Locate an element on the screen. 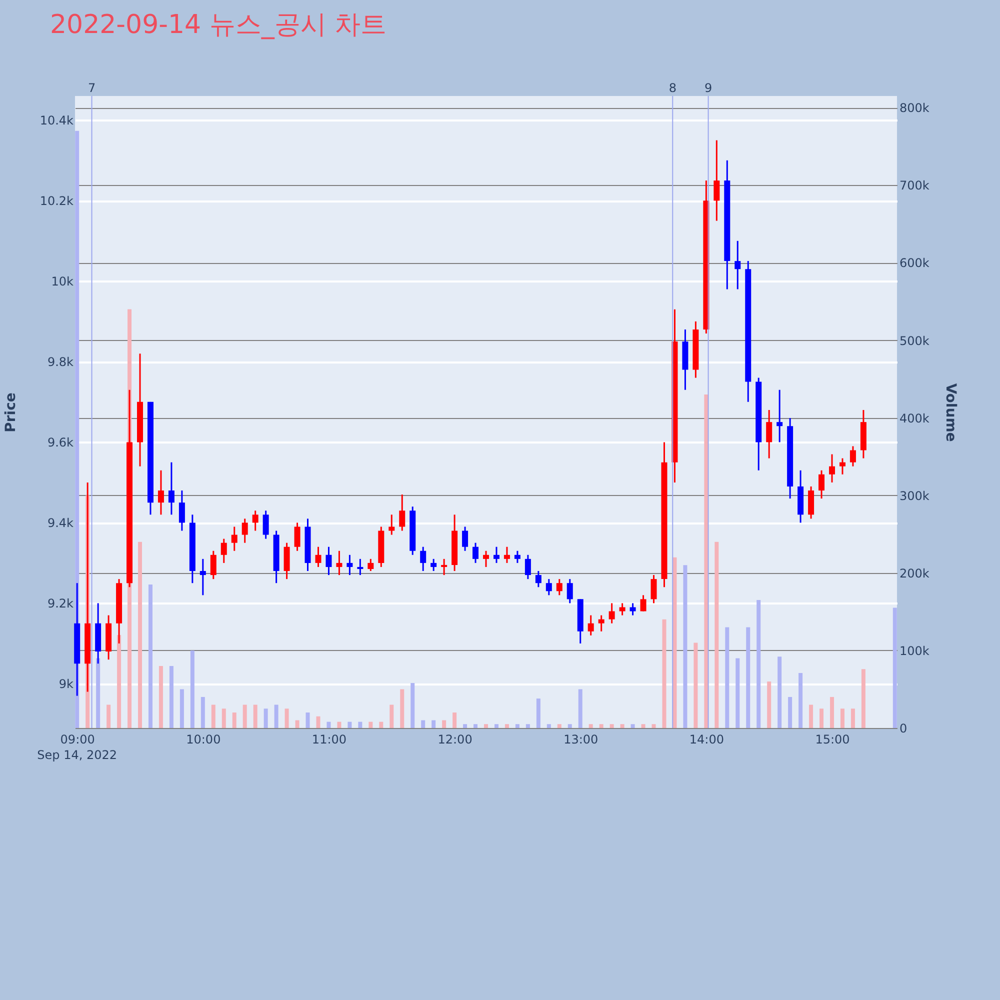  x-tick-label: 13:00 is located at coordinates (581, 739).